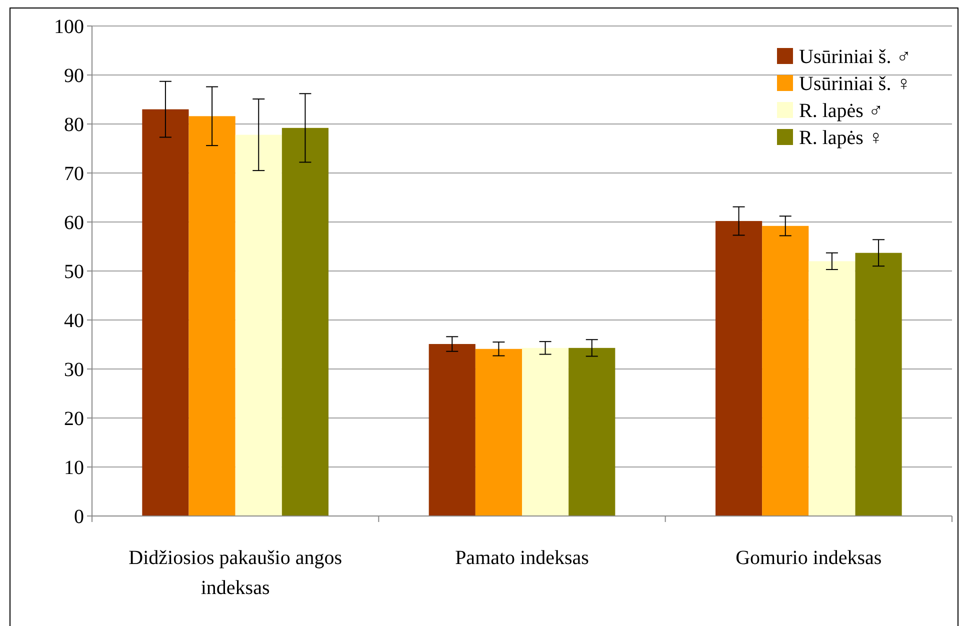 This screenshot has height=626, width=960. Describe the element at coordinates (74, 370) in the screenshot. I see `y-tick-label: 30` at that location.